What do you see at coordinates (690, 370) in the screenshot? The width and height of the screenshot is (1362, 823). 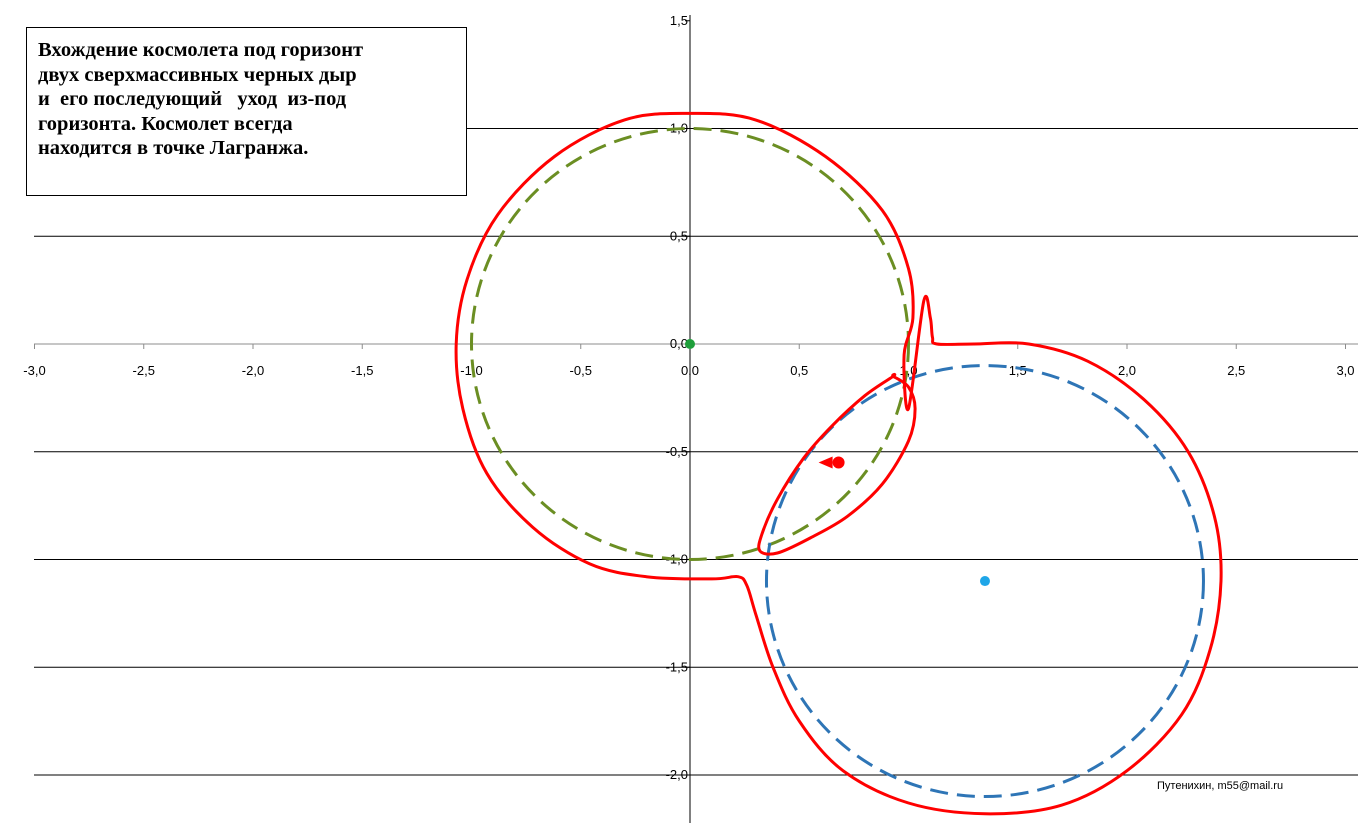 I see `x-tick-label: 0,0` at bounding box center [690, 370].